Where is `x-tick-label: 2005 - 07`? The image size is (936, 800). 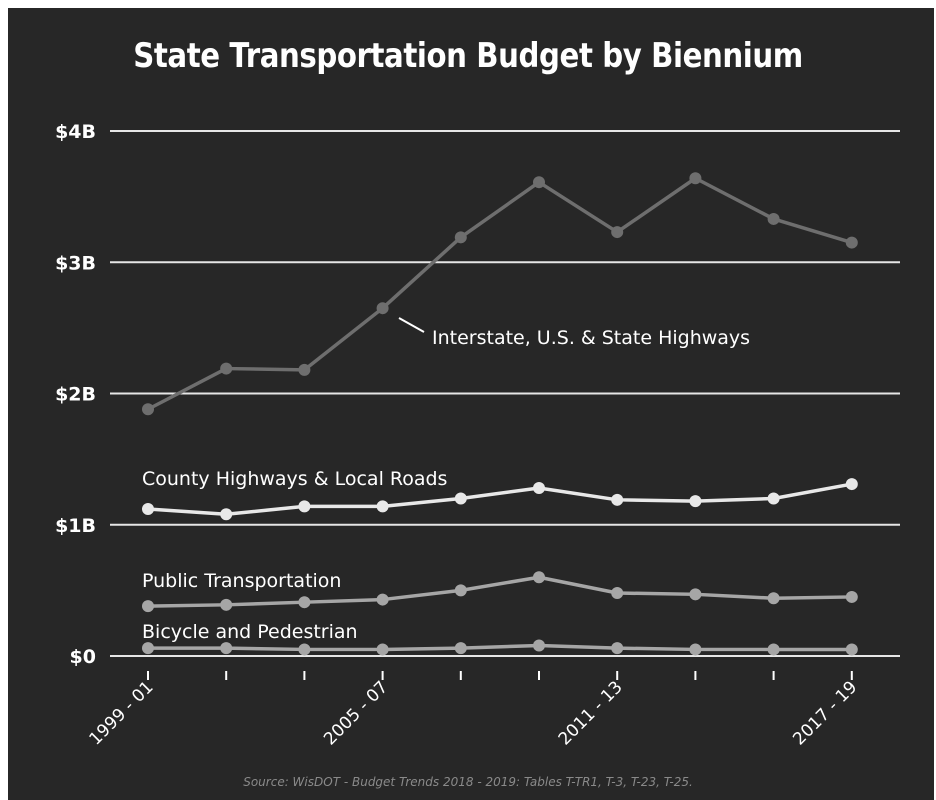
x-tick-label: 2005 - 07 is located at coordinates (356, 713).